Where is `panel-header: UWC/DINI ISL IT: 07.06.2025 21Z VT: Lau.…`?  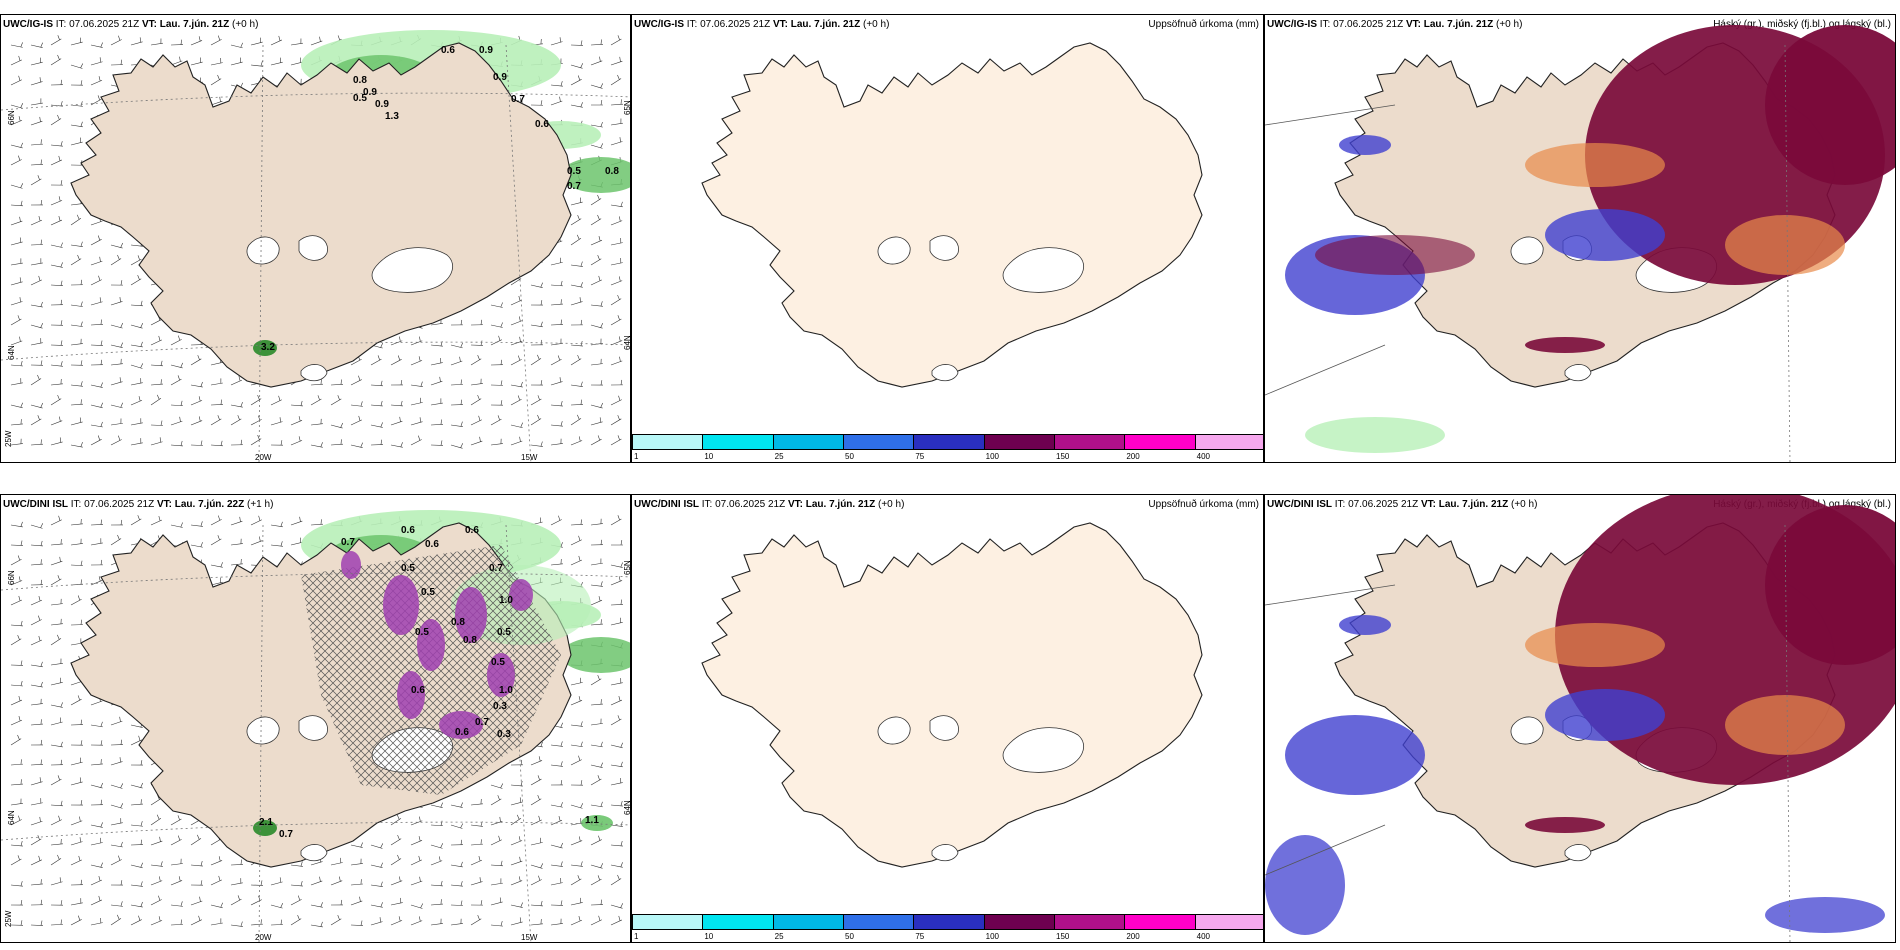 panel-header: UWC/DINI ISL IT: 07.06.2025 21Z VT: Lau.… is located at coordinates (314, 506).